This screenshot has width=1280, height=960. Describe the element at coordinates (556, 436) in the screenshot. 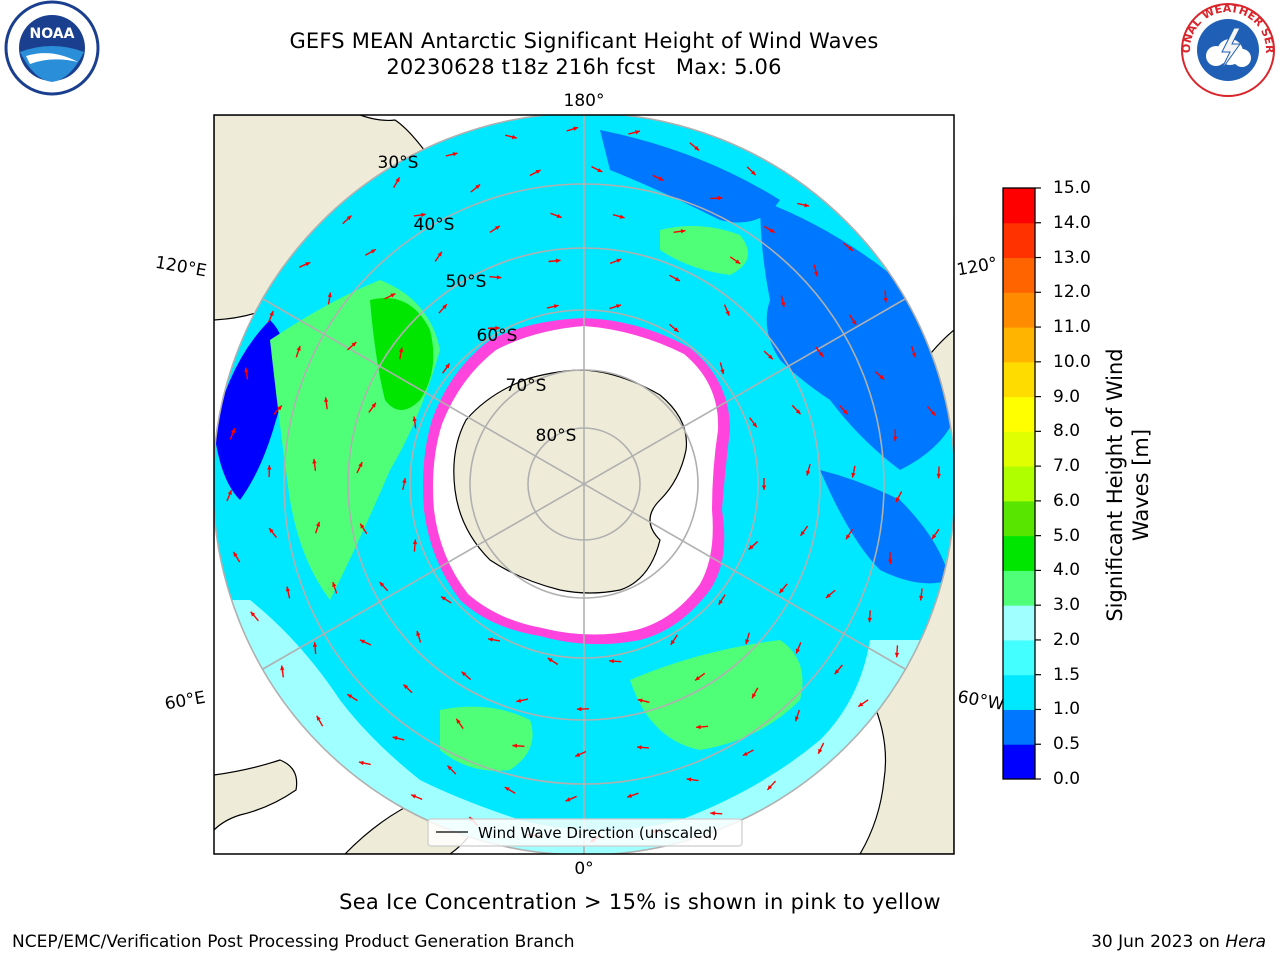

I see `lat-label-80s: 80°S` at that location.